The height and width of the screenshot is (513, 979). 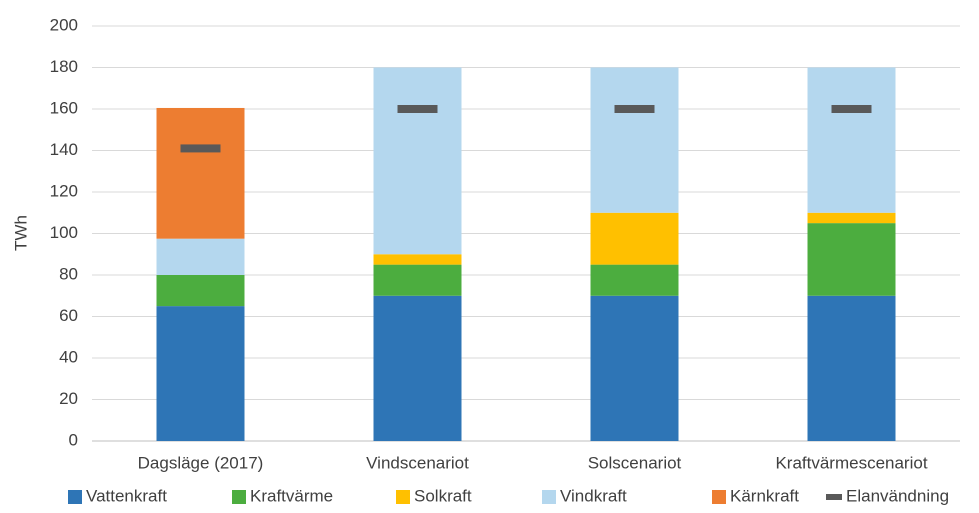 I want to click on y-tick-label: 140, so click(x=64, y=149).